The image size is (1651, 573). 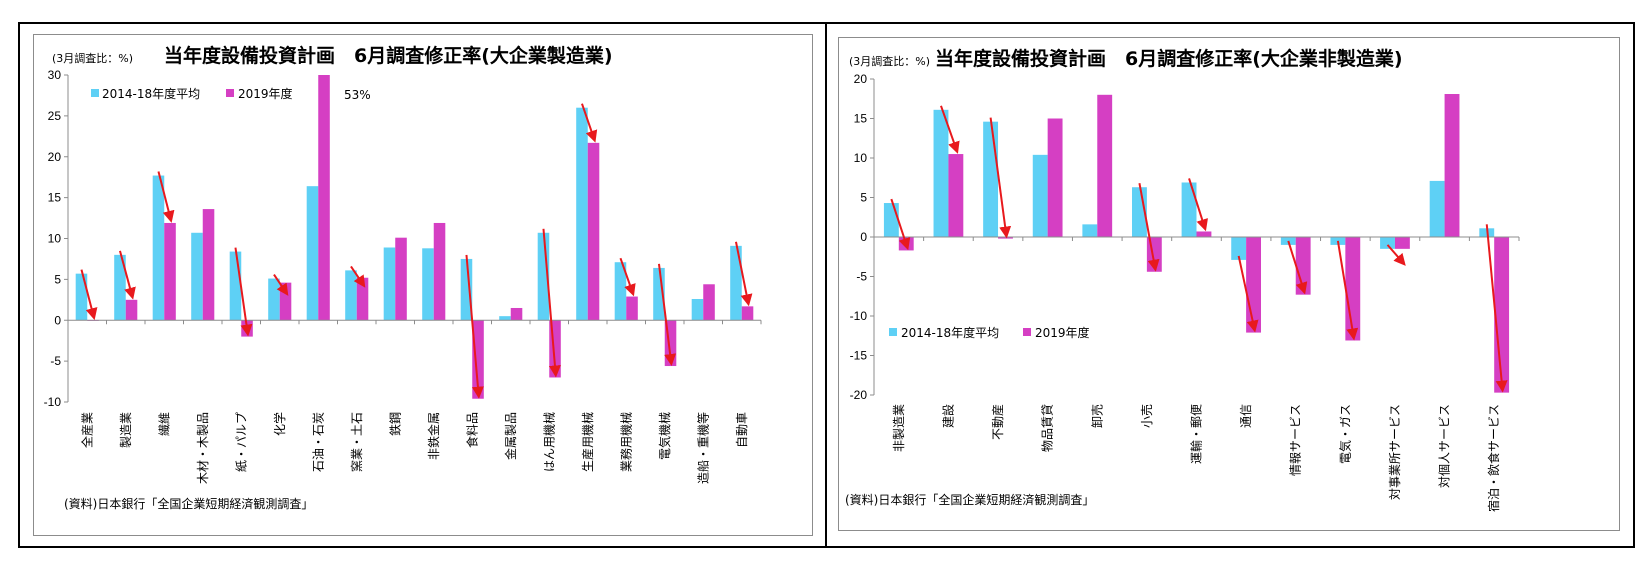 What do you see at coordinates (164, 424) in the screenshot?
I see `x-category-label: 繊維` at bounding box center [164, 424].